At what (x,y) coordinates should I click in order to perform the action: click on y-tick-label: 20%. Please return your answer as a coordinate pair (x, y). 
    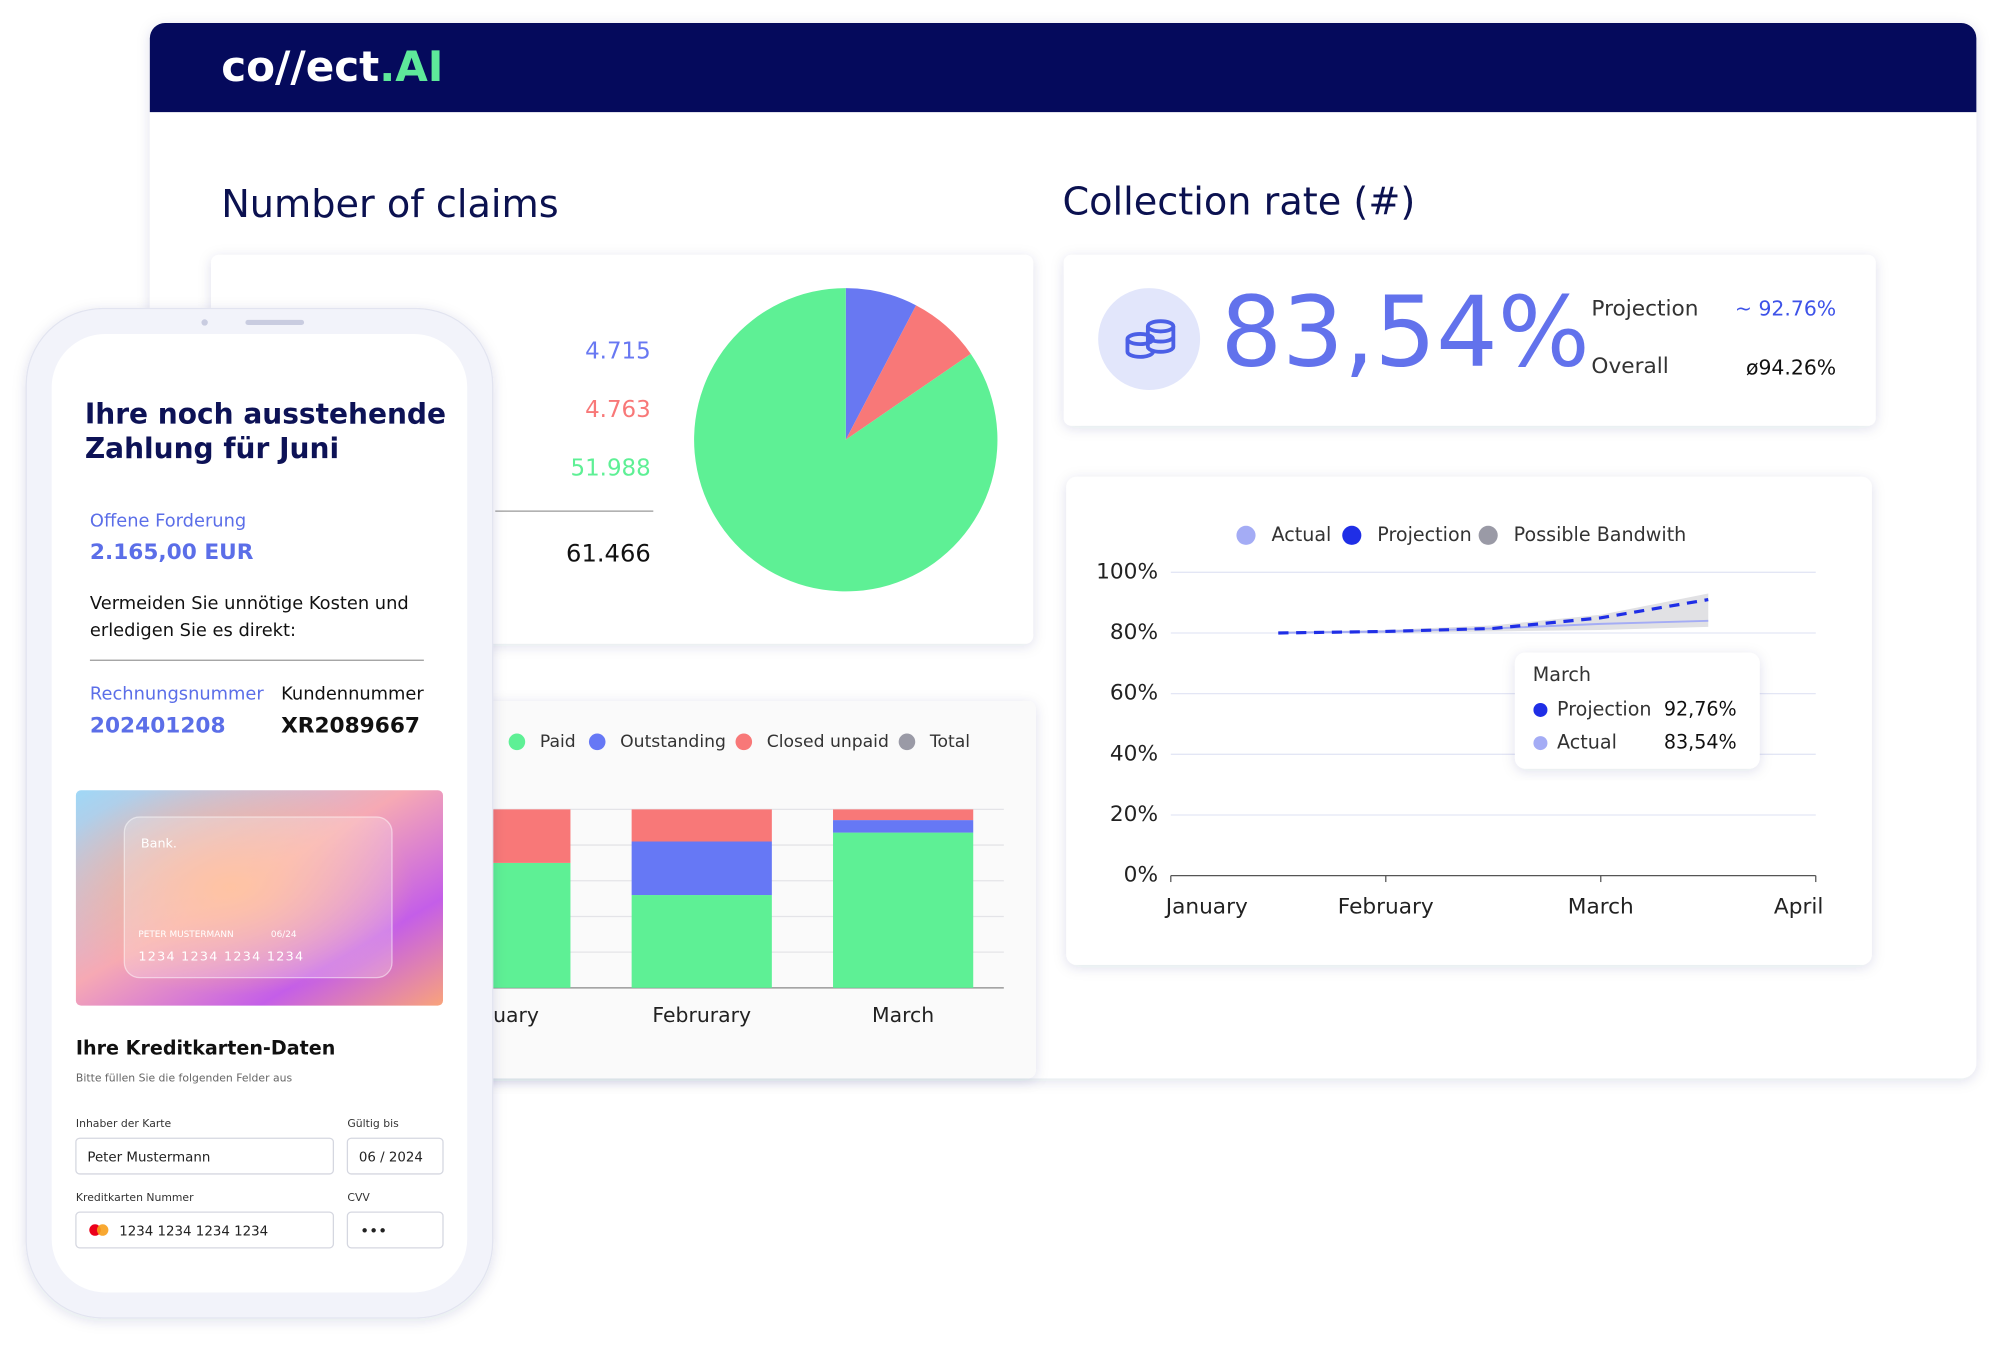
    Looking at the image, I should click on (1134, 814).